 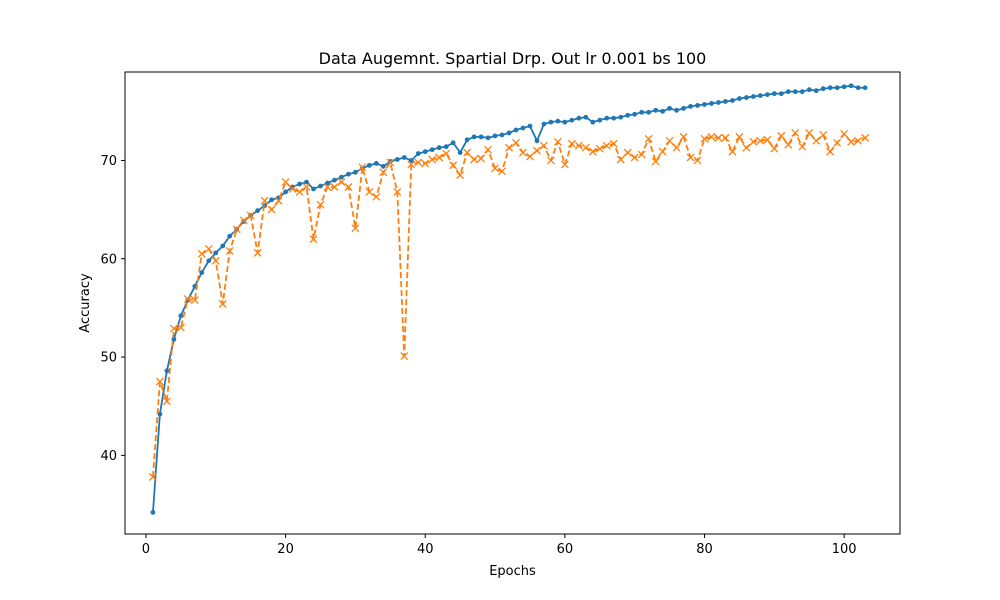 I want to click on x-axis-label: Epochs, so click(x=512, y=571).